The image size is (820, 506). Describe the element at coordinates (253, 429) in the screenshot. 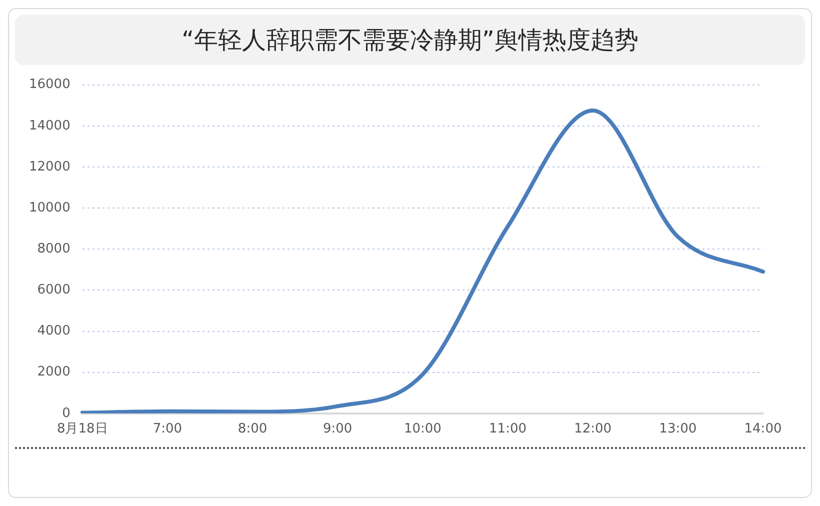

I see `x-tick-label: 8:00` at that location.